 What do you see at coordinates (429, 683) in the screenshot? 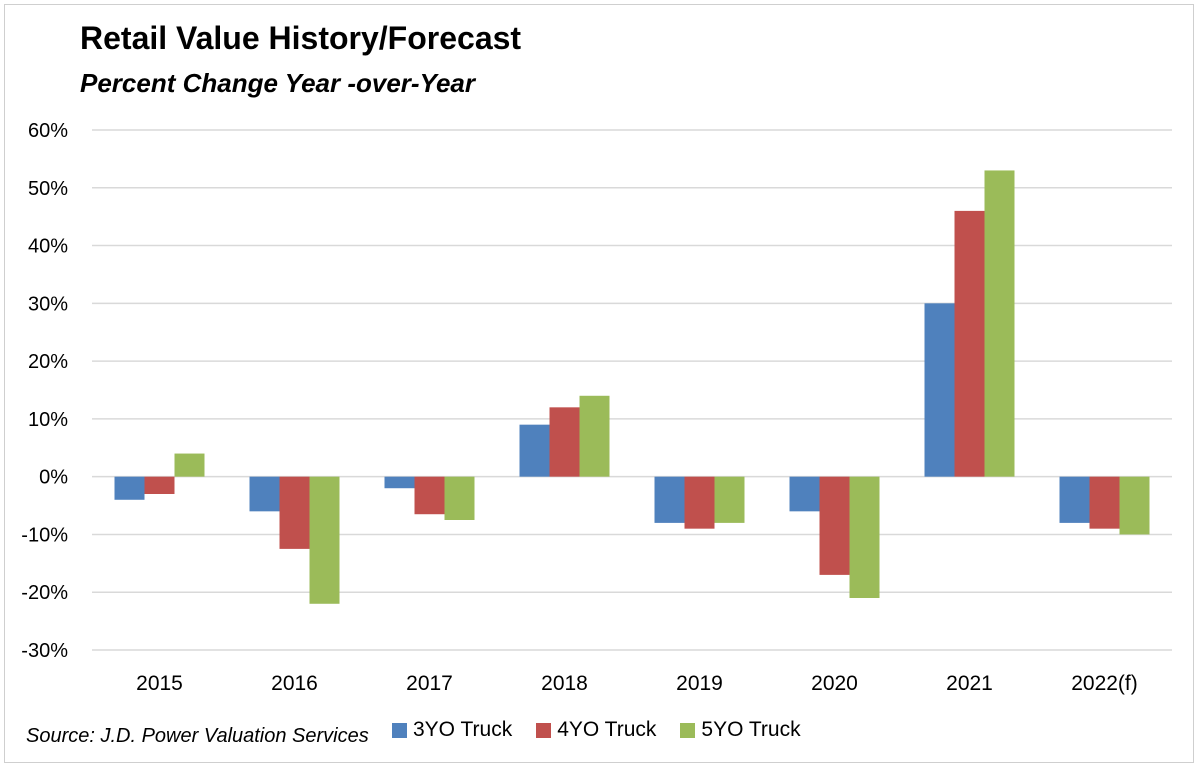
I see `x-tick-label: 2017` at bounding box center [429, 683].